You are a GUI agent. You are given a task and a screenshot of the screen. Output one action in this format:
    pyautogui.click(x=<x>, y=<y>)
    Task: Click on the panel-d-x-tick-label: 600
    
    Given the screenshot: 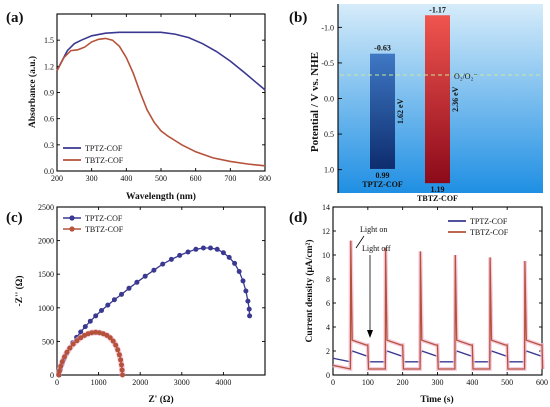 What is the action you would take?
    pyautogui.click(x=542, y=382)
    